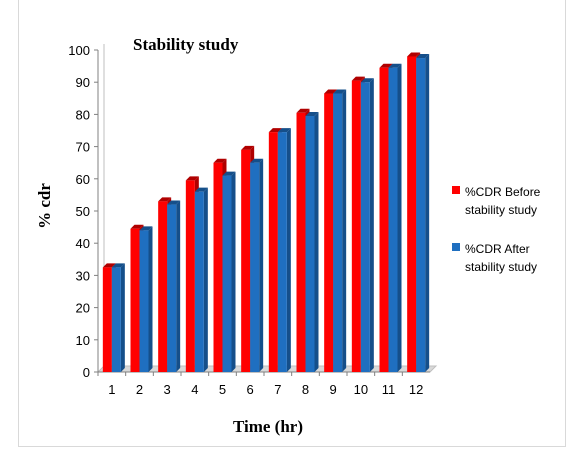 Image resolution: width=579 pixels, height=450 pixels. I want to click on legend-label-after-line2: stability study, so click(501, 267).